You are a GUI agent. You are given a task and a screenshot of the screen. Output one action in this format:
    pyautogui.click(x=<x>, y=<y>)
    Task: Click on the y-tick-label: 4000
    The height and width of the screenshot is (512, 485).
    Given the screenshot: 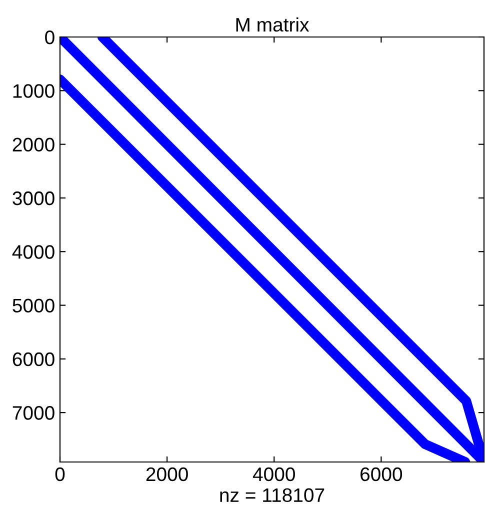 What is the action you would take?
    pyautogui.click(x=33, y=252)
    